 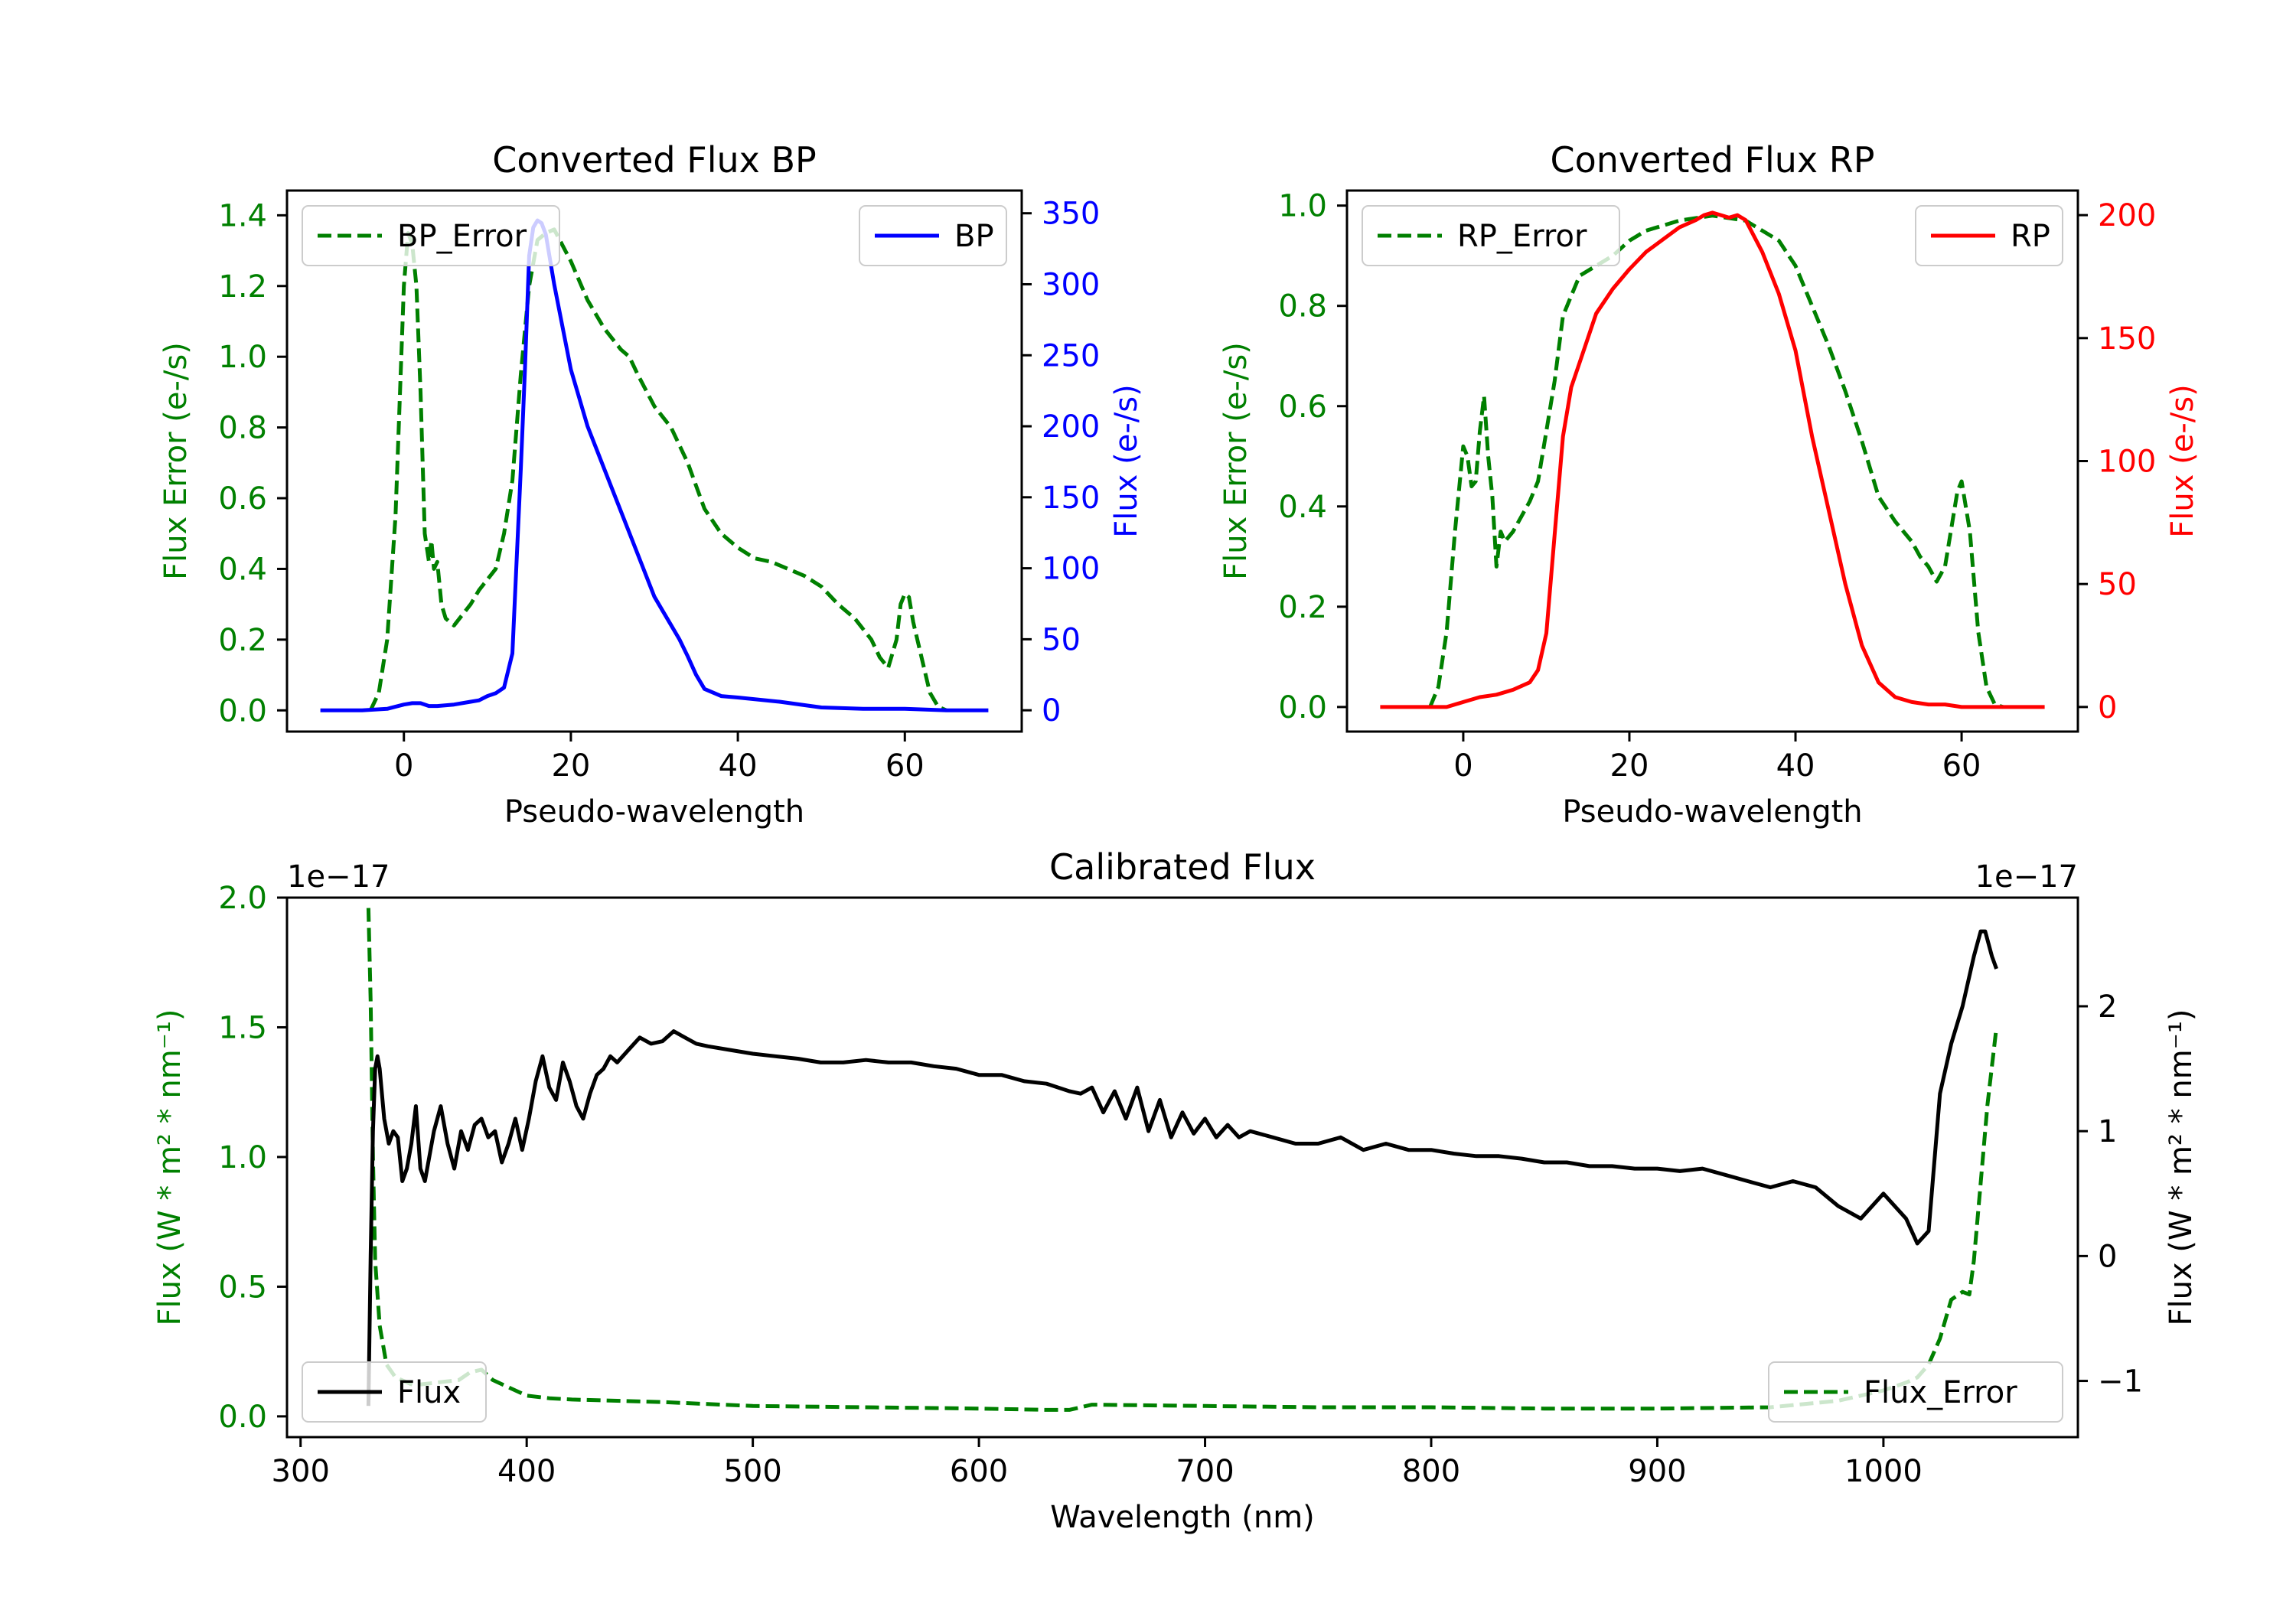 I want to click on x-tick-label: 700, so click(x=1205, y=1471).